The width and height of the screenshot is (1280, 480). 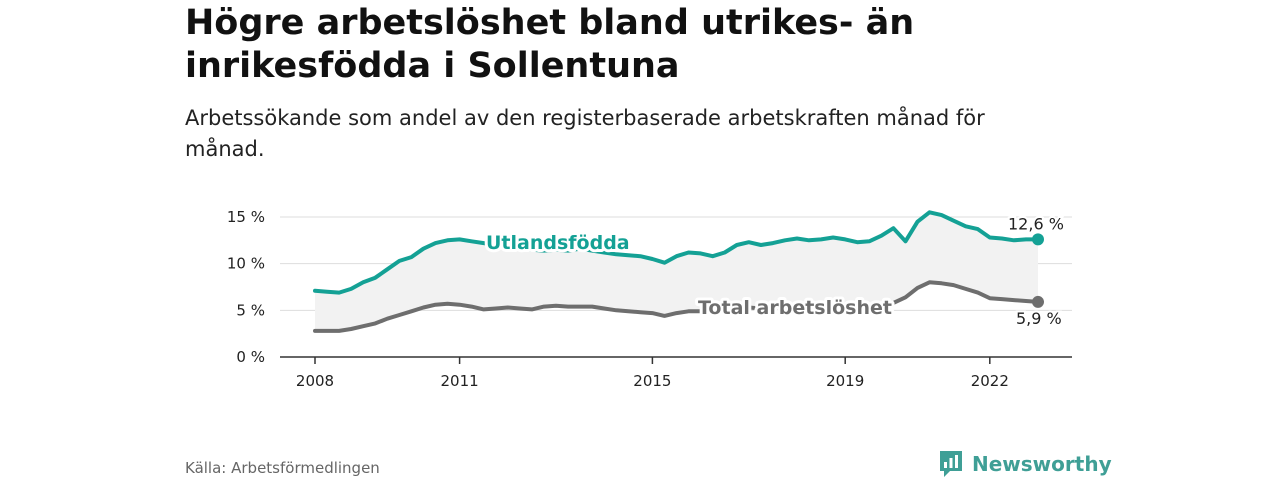 I want to click on x-tick-label-1: 2011, so click(x=460, y=381).